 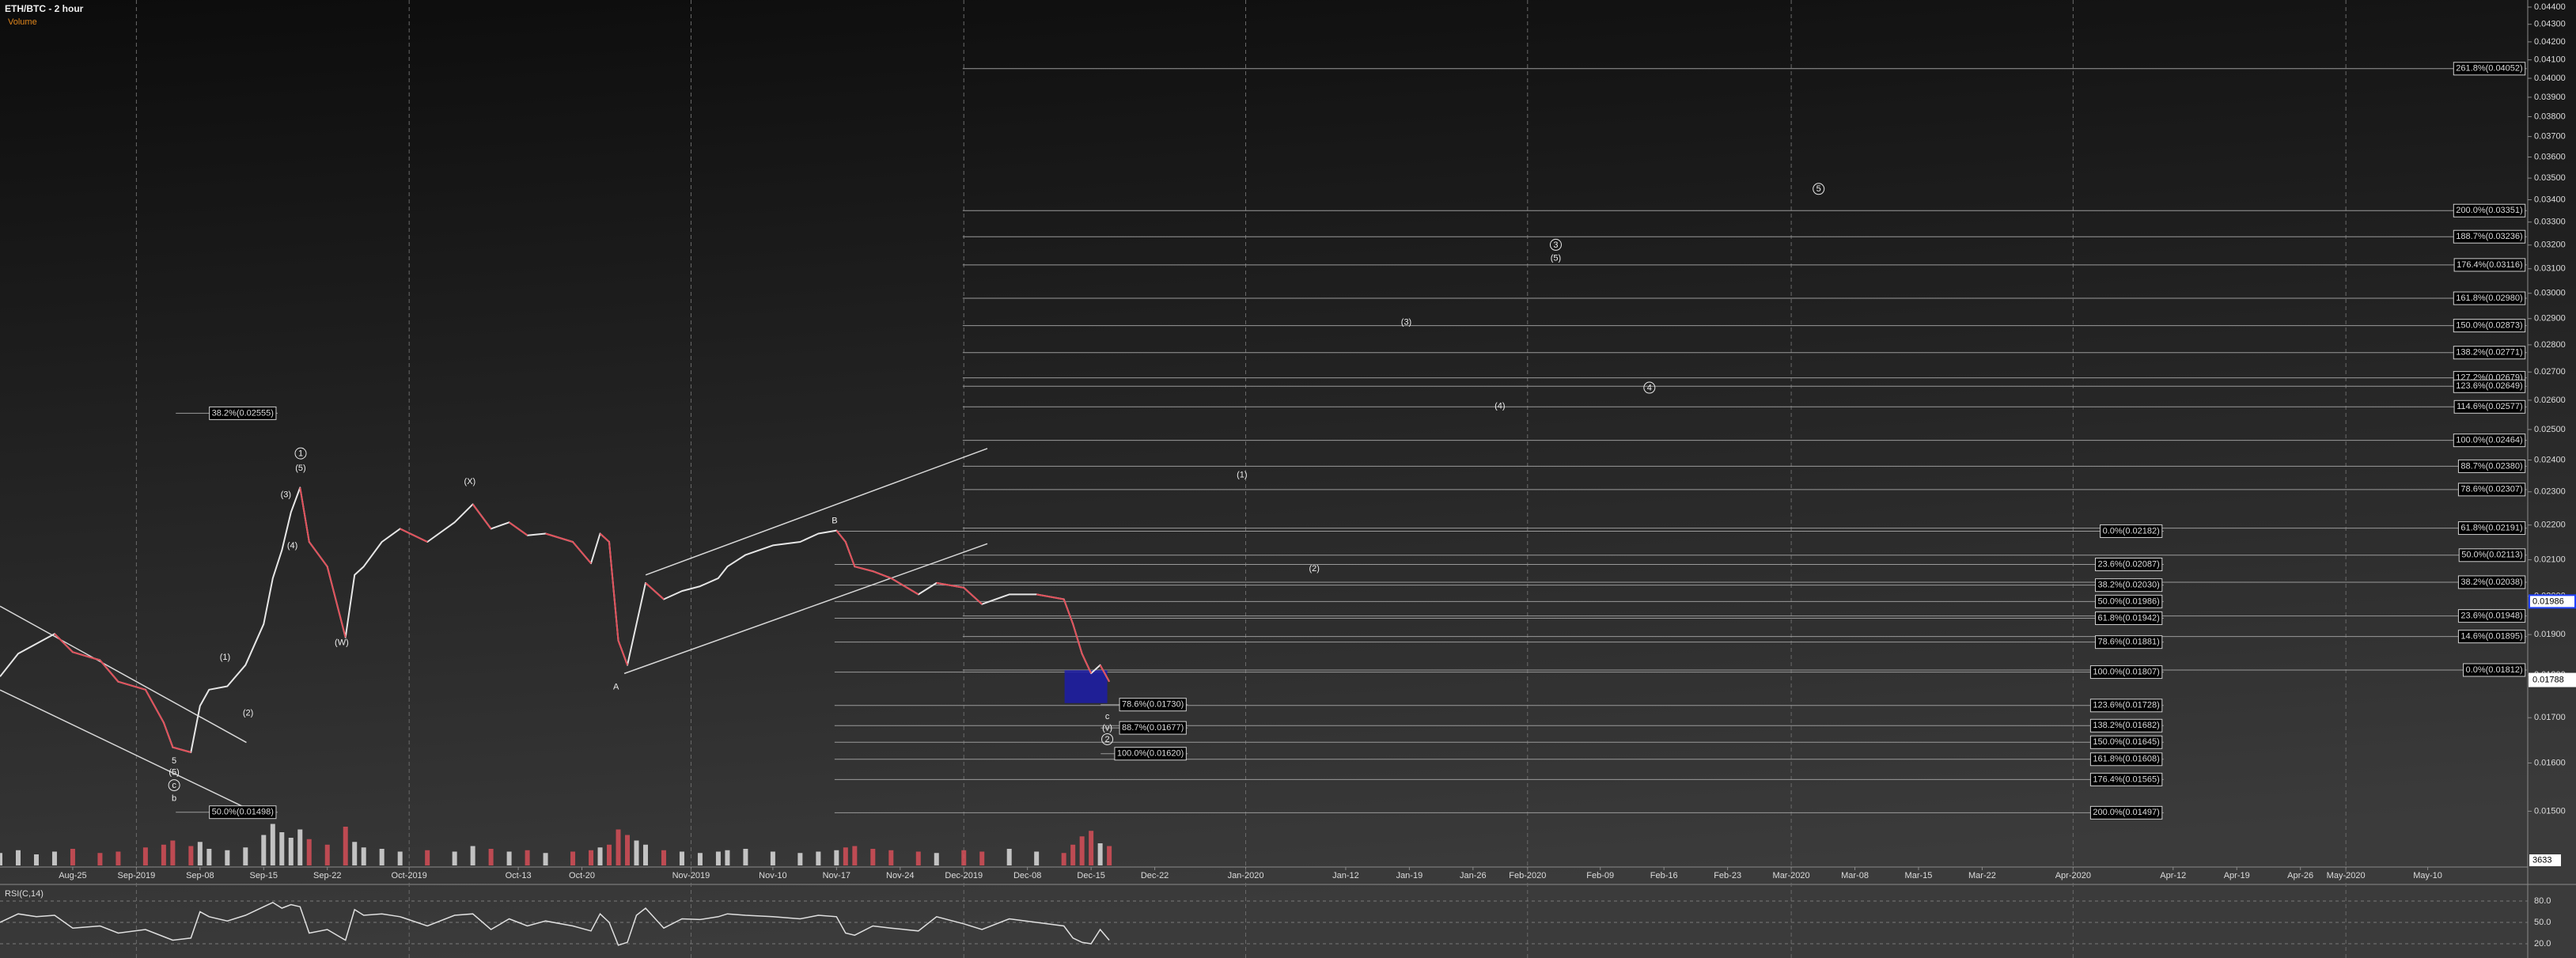 I want to click on x-tick-label: Jan-19, so click(x=1409, y=875).